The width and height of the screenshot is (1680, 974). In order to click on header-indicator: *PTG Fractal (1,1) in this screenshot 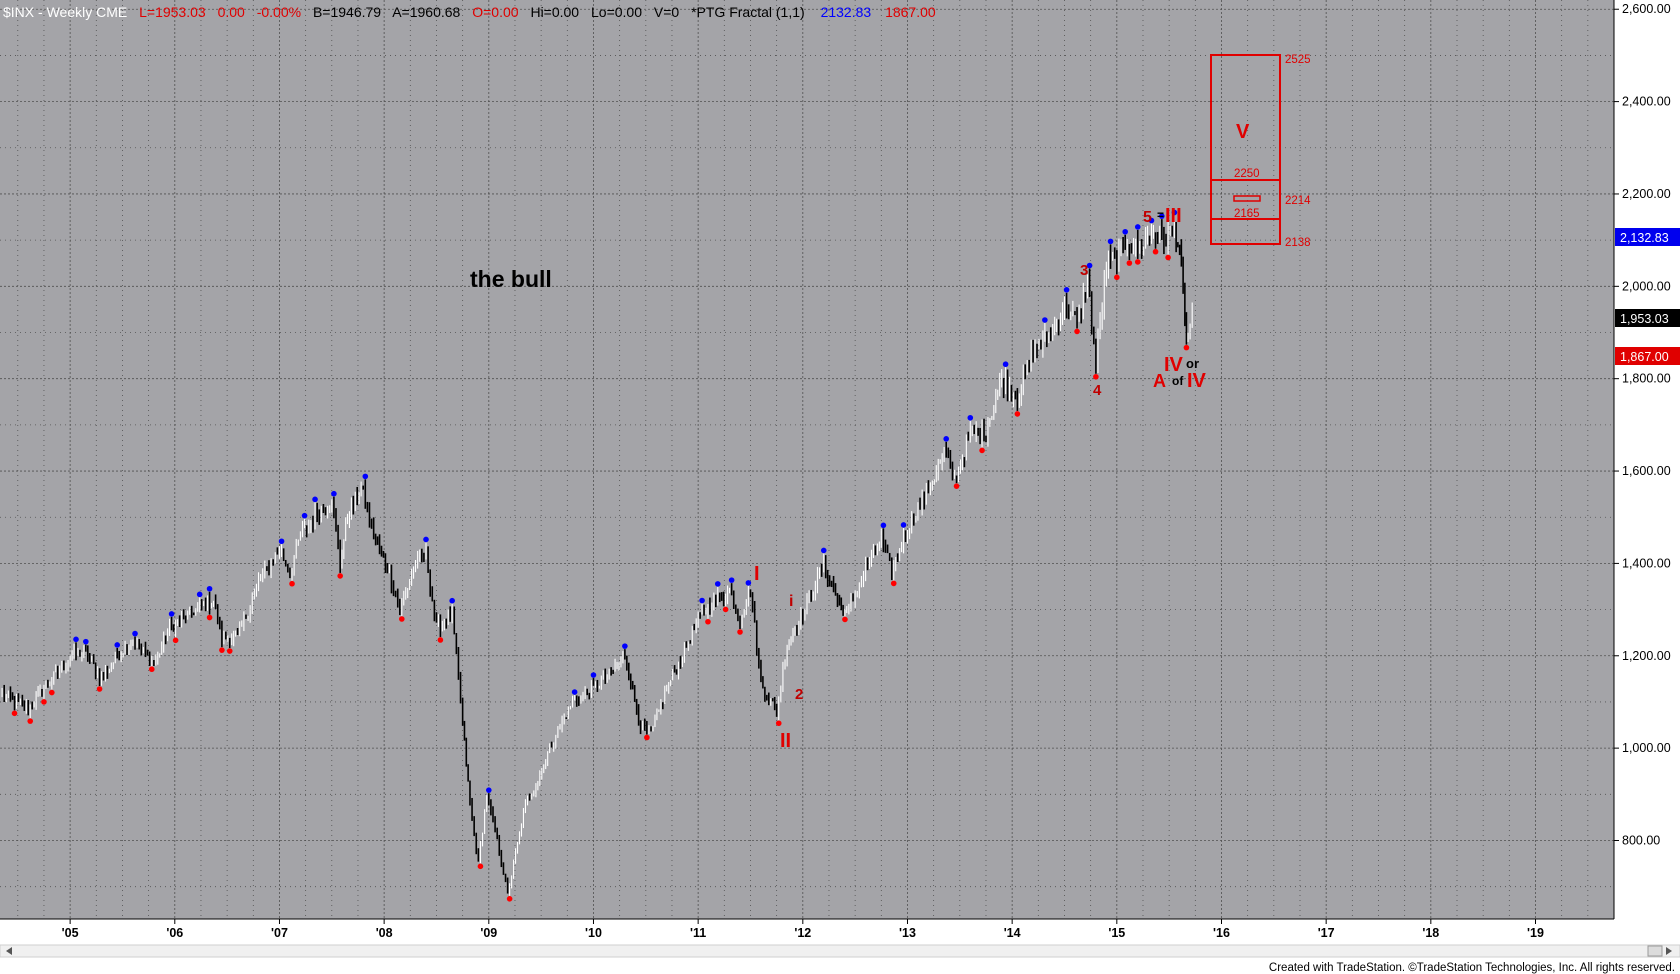, I will do `click(748, 12)`.